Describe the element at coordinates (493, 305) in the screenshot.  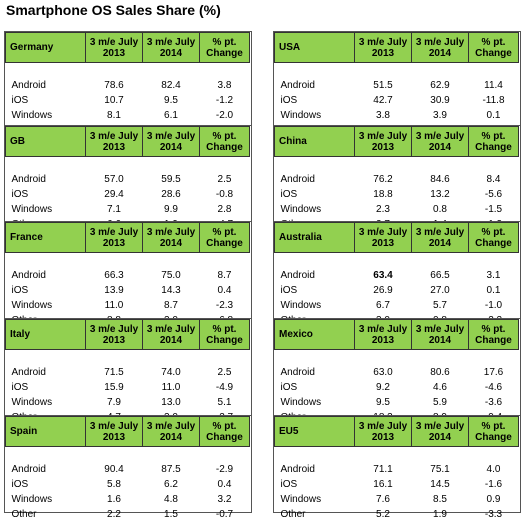
I see `pct-change: -1.0` at that location.